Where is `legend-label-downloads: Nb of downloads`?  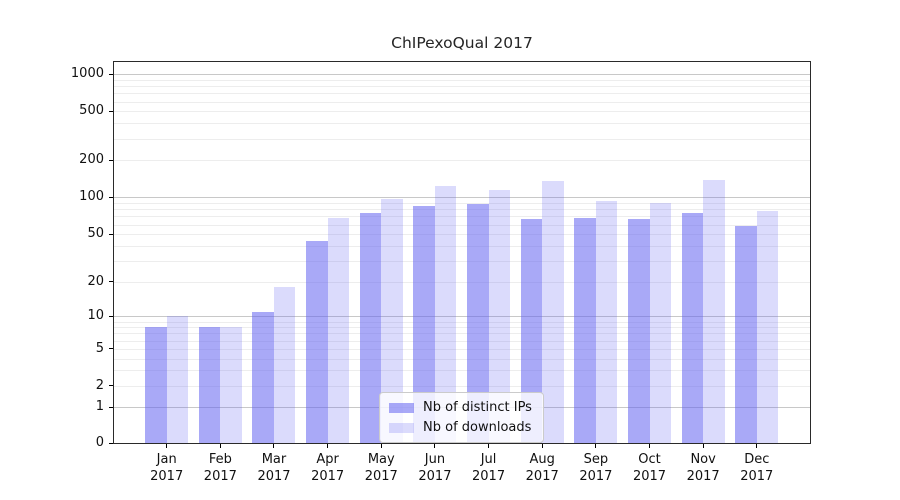
legend-label-downloads: Nb of downloads is located at coordinates (477, 427).